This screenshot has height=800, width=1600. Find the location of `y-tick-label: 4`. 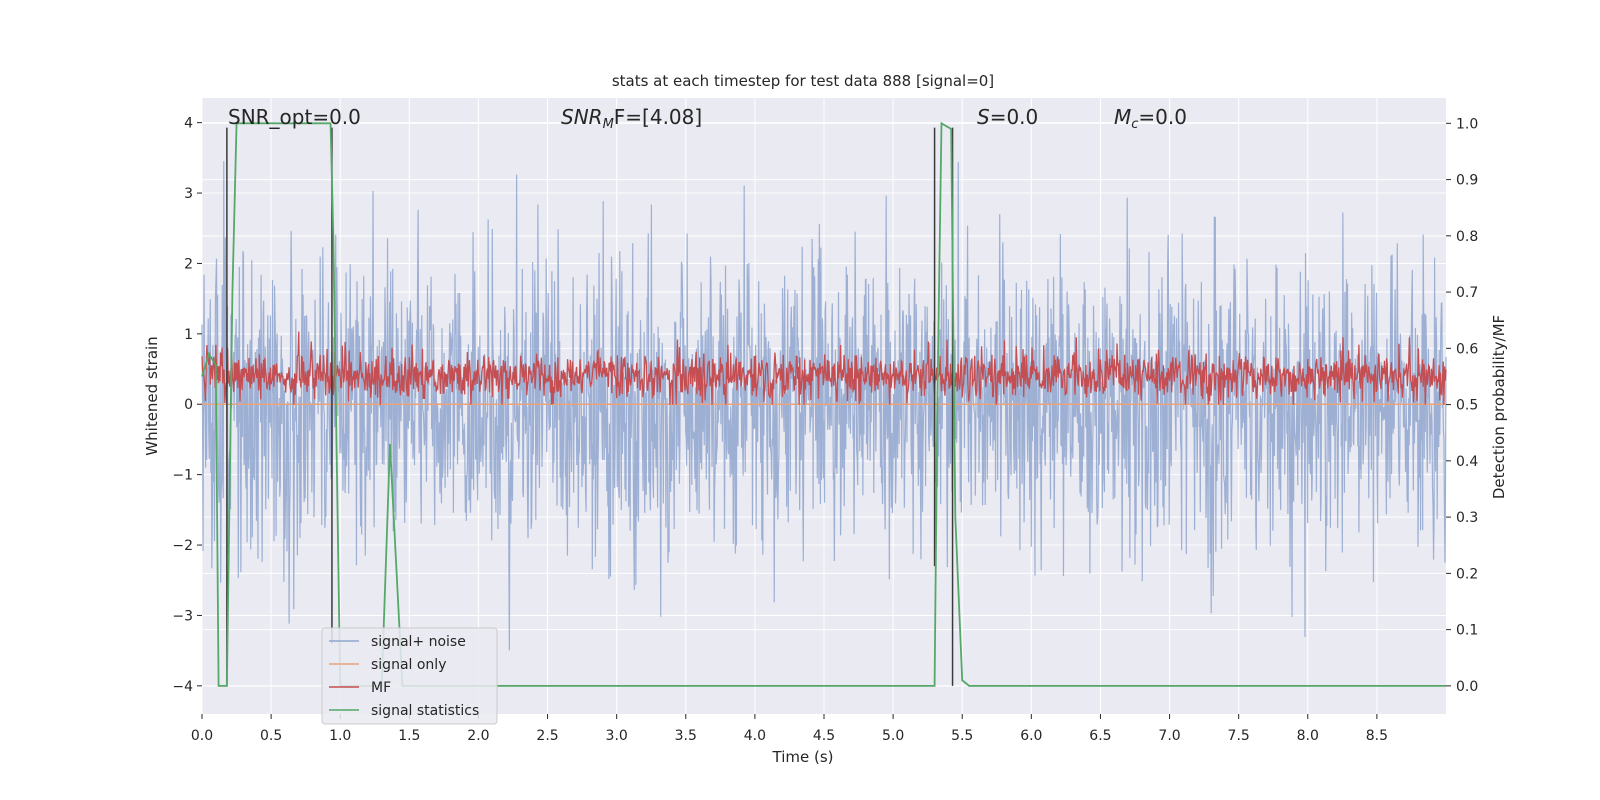

y-tick-label: 4 is located at coordinates (188, 124).